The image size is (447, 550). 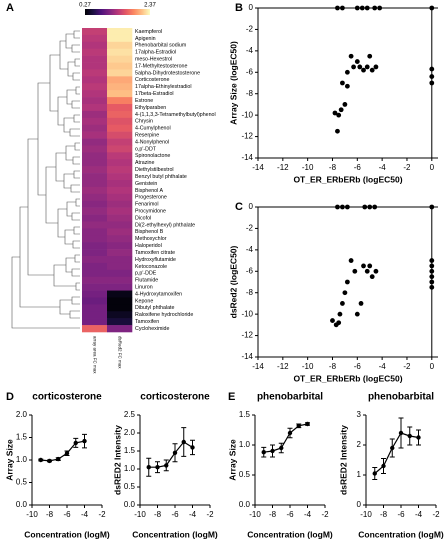 What do you see at coordinates (130, 432) in the screenshot?
I see `y-tick-label: 2.0` at bounding box center [130, 432].